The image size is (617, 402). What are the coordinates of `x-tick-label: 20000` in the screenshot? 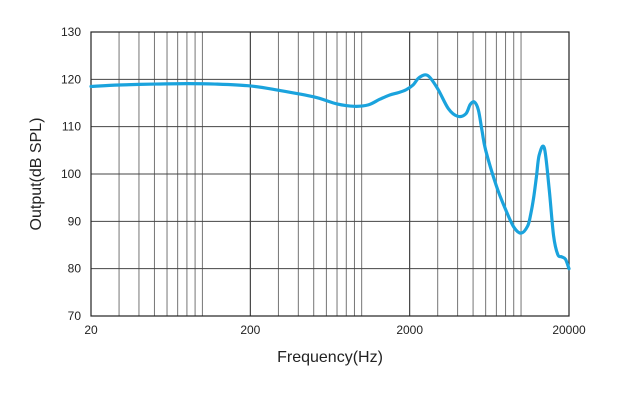 It's located at (569, 330).